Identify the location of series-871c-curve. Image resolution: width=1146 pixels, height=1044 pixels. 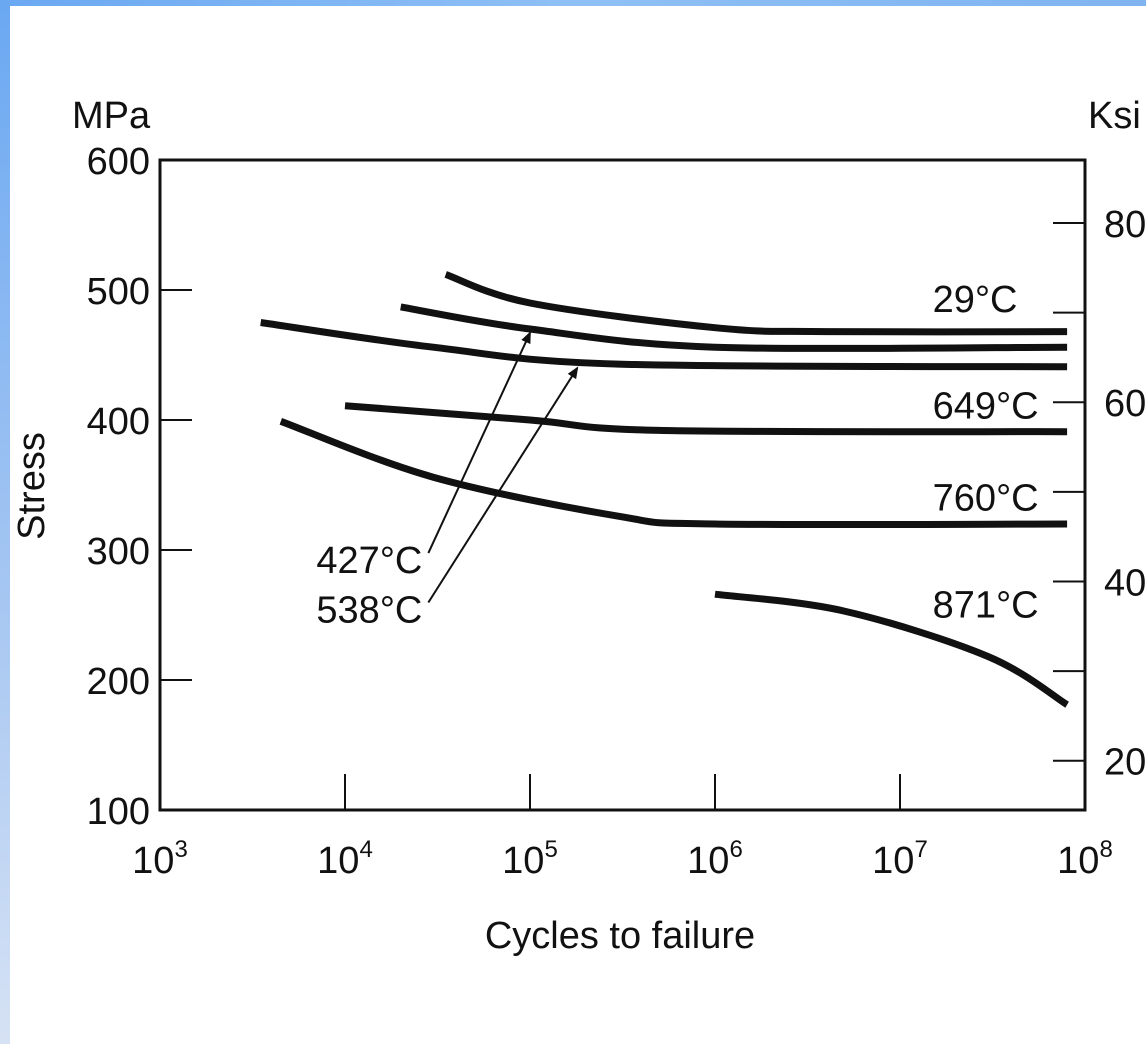
(891, 649).